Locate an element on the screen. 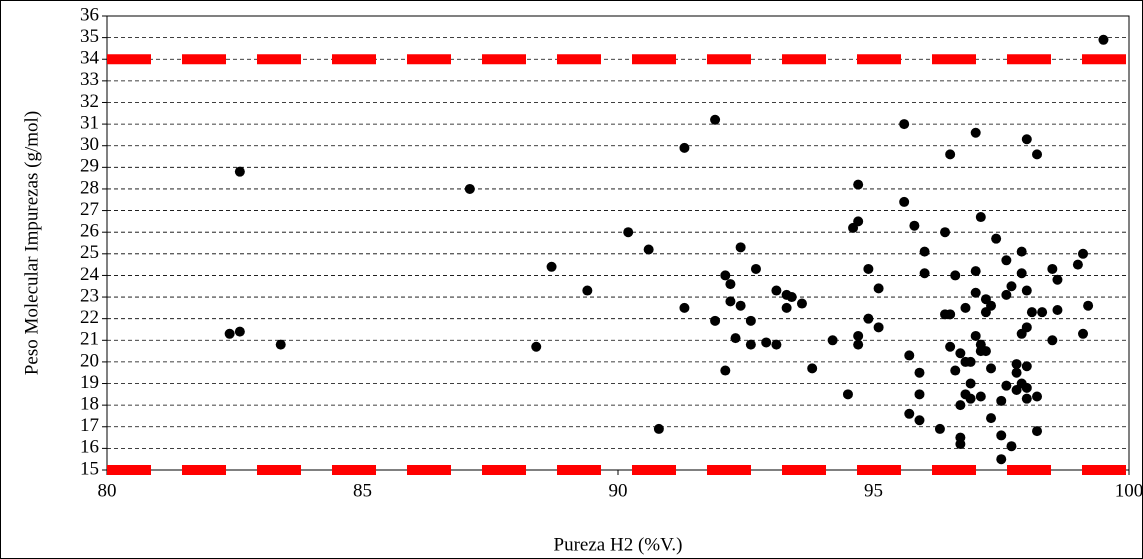  y-tick-label: 21 is located at coordinates (89, 339).